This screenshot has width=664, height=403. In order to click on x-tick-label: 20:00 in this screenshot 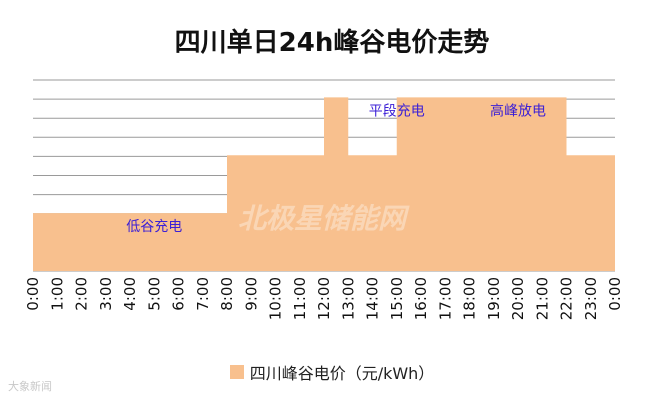, I will do `click(518, 298)`.